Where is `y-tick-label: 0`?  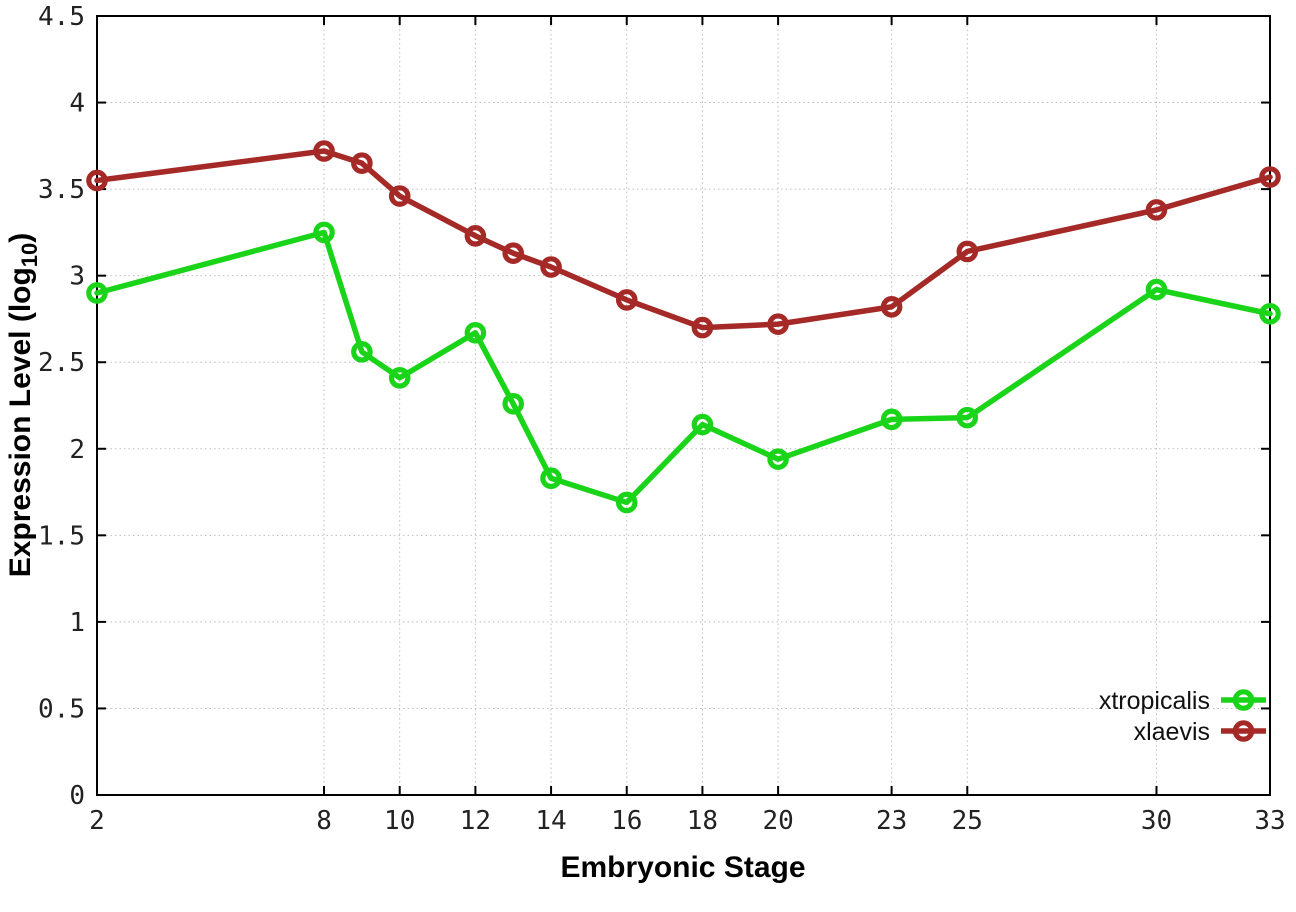 y-tick-label: 0 is located at coordinates (77, 796).